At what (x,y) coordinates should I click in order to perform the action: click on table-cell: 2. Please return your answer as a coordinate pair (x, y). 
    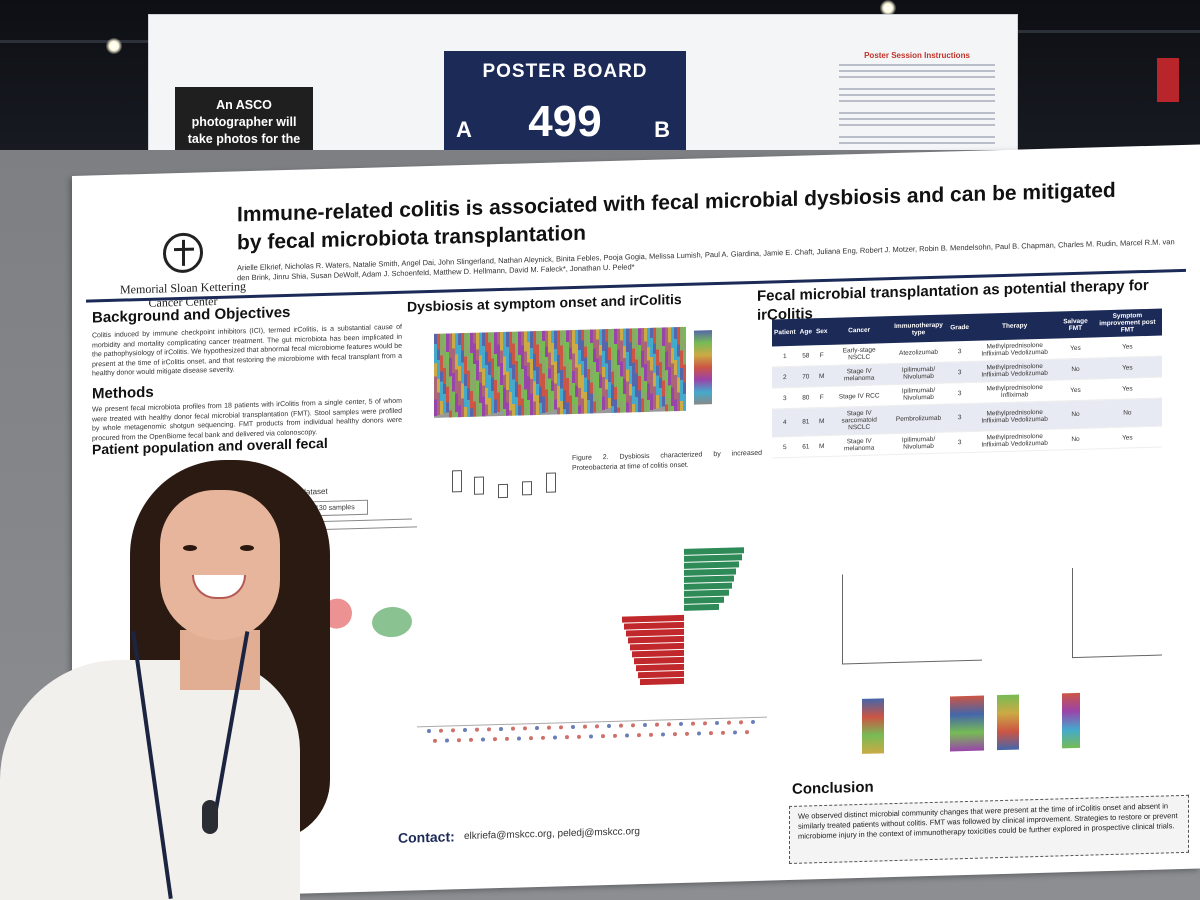
    Looking at the image, I should click on (785, 377).